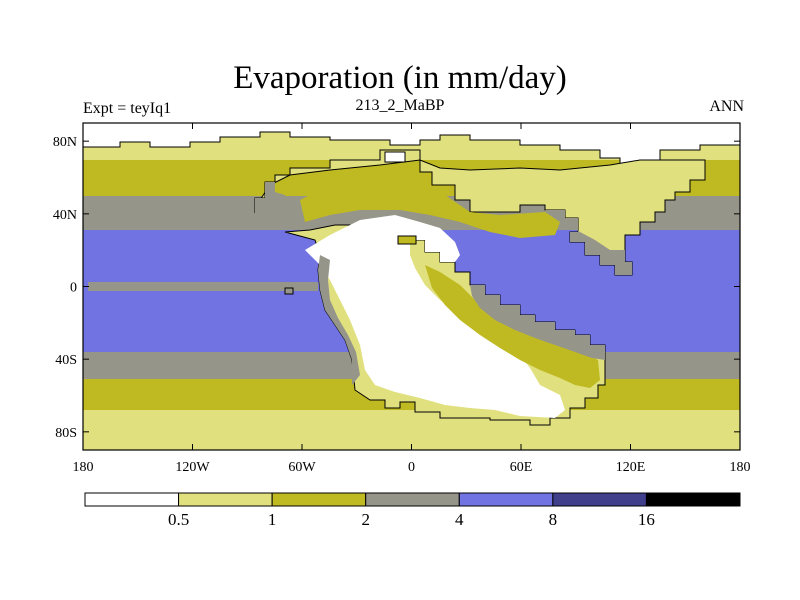  I want to click on north-continent-rim, so click(270, 203).